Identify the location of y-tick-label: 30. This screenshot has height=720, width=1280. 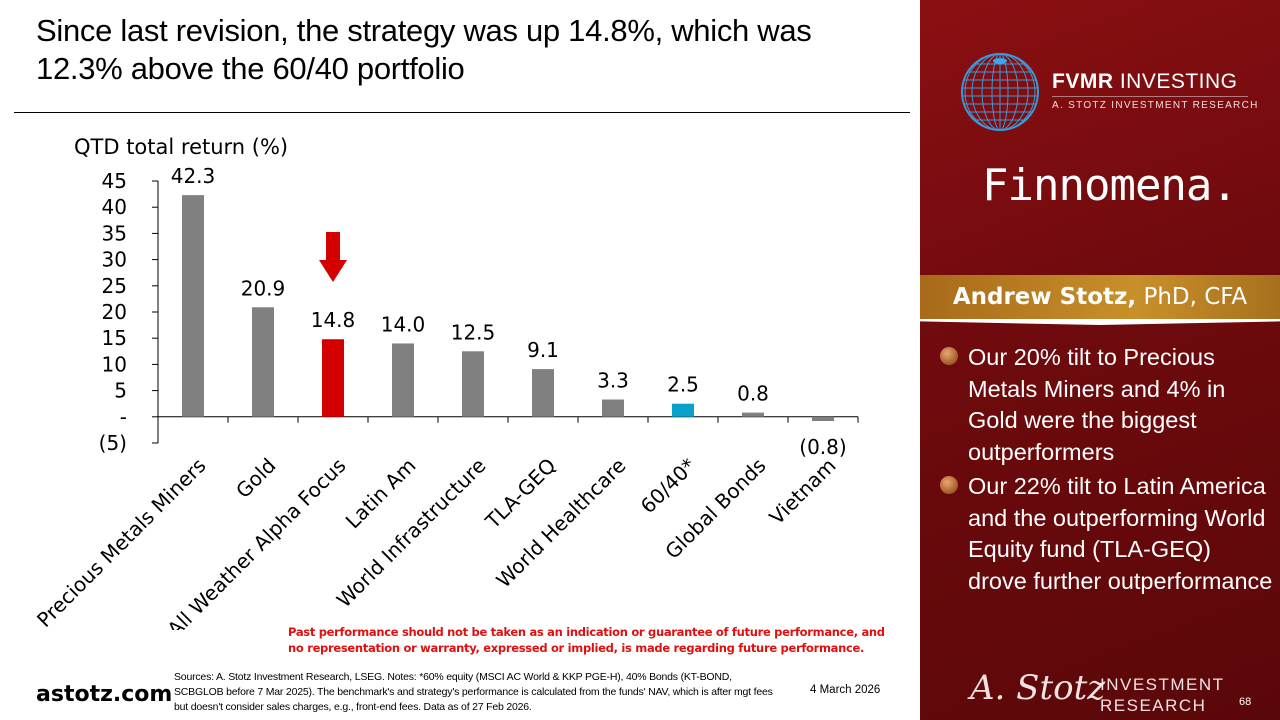
(114, 260).